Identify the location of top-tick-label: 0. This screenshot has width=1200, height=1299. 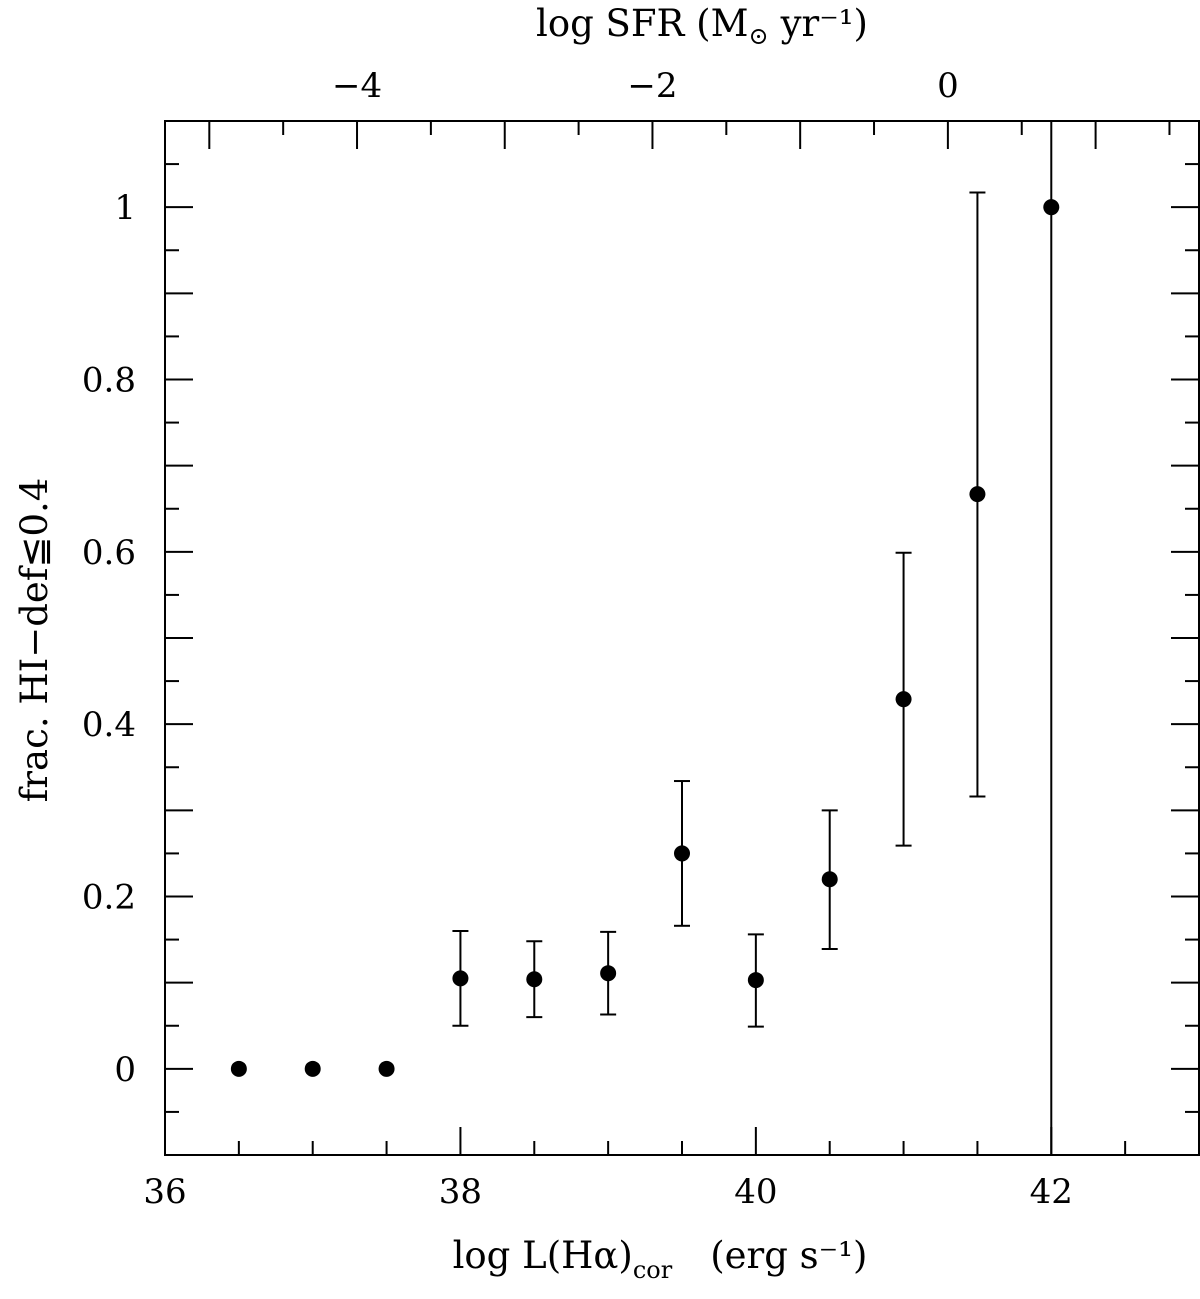
(948, 86).